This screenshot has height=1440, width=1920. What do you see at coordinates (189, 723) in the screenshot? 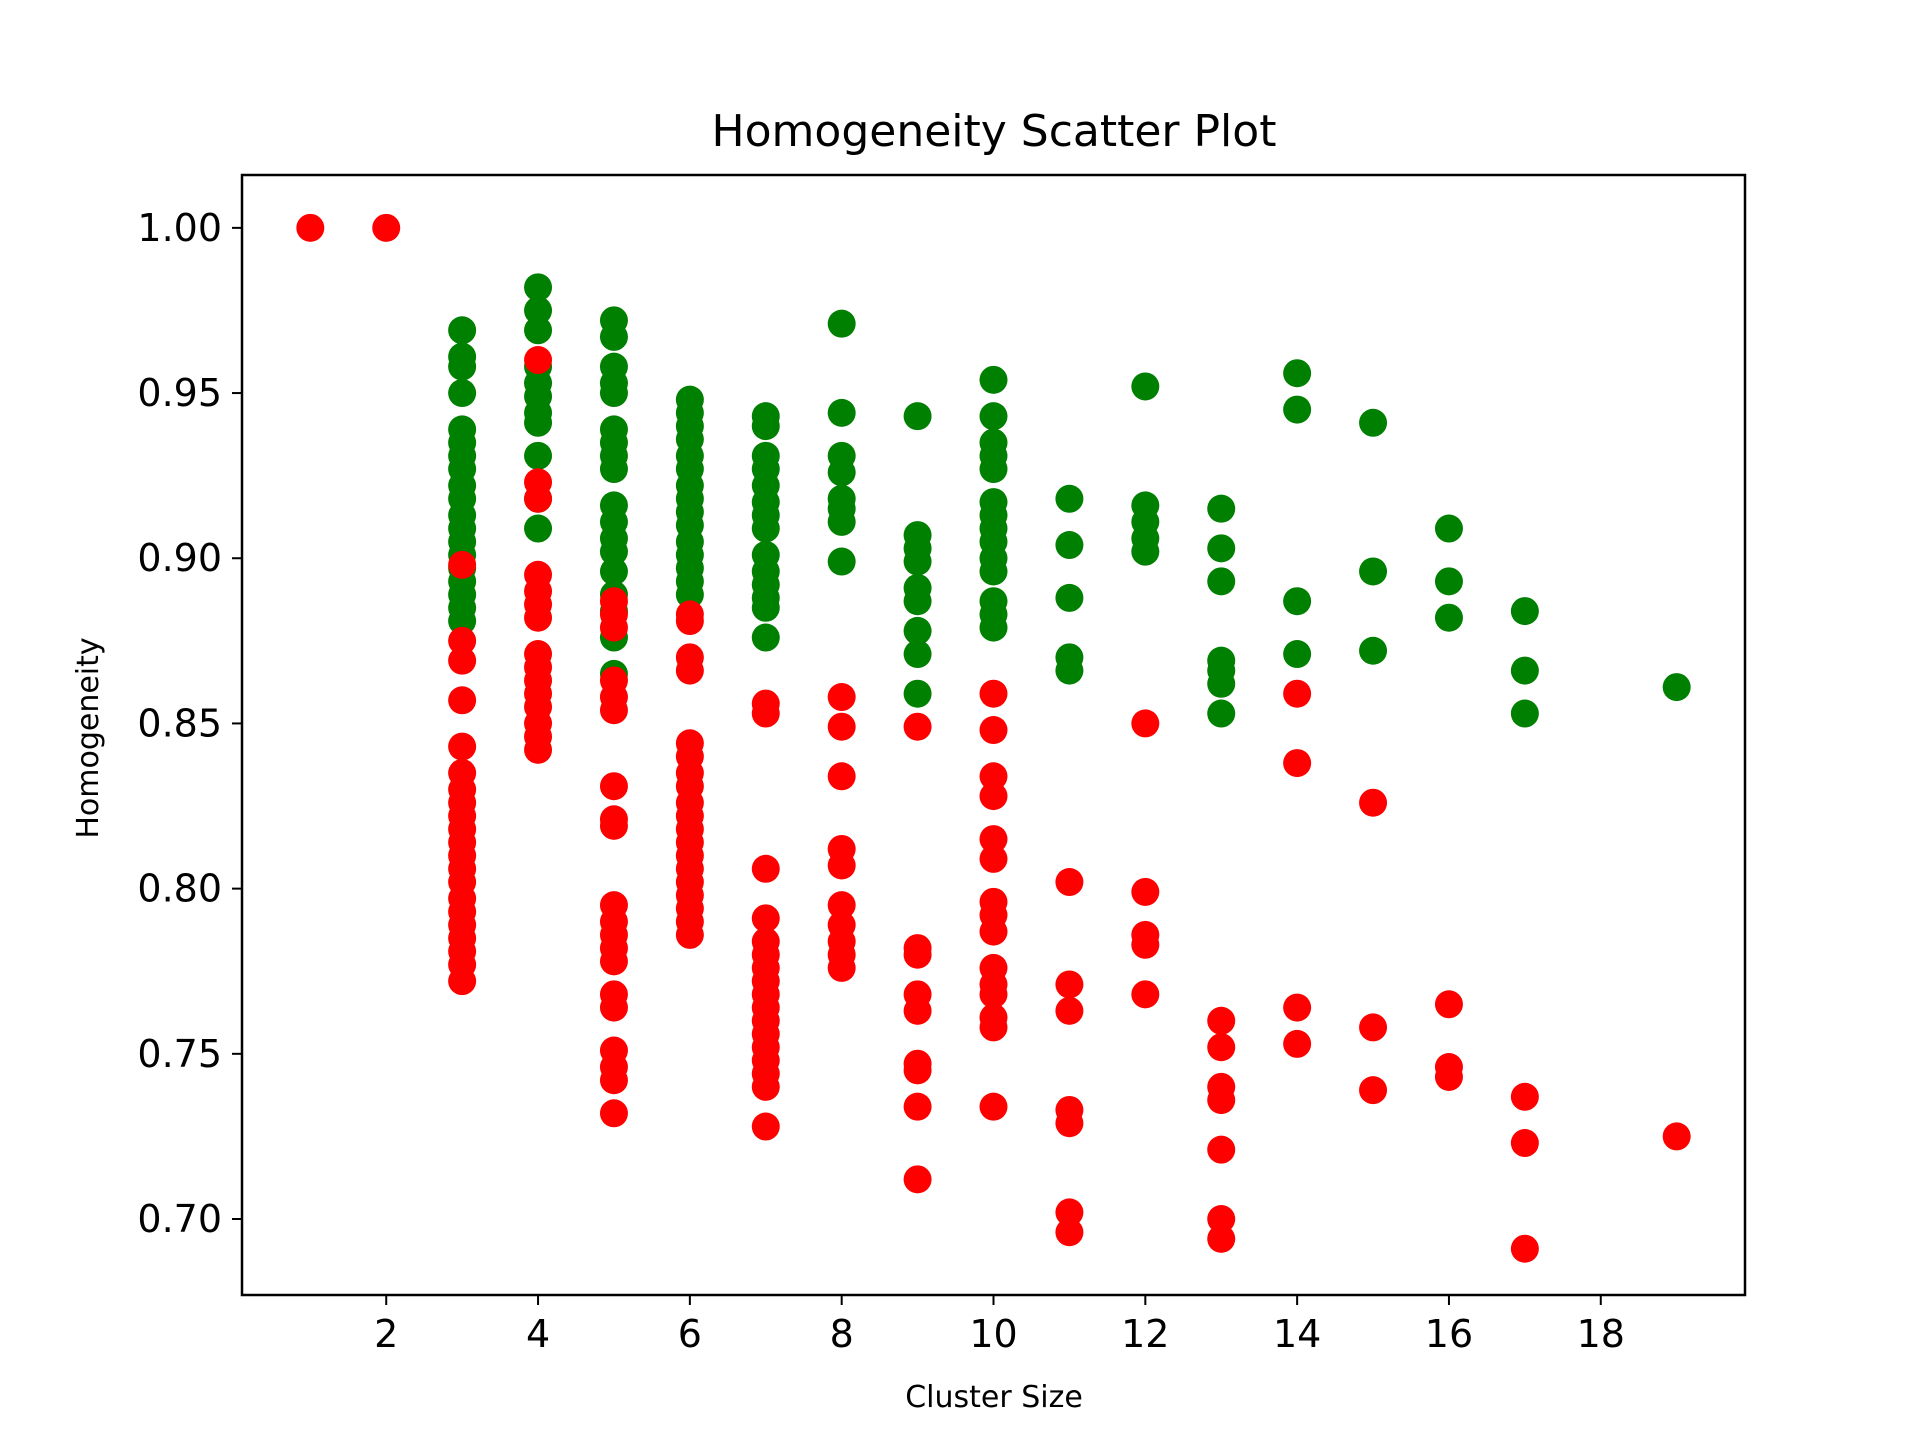
I see `y-axis: 0.70 0.75 0.80 0.85 0.90 0.95 1.00` at bounding box center [189, 723].